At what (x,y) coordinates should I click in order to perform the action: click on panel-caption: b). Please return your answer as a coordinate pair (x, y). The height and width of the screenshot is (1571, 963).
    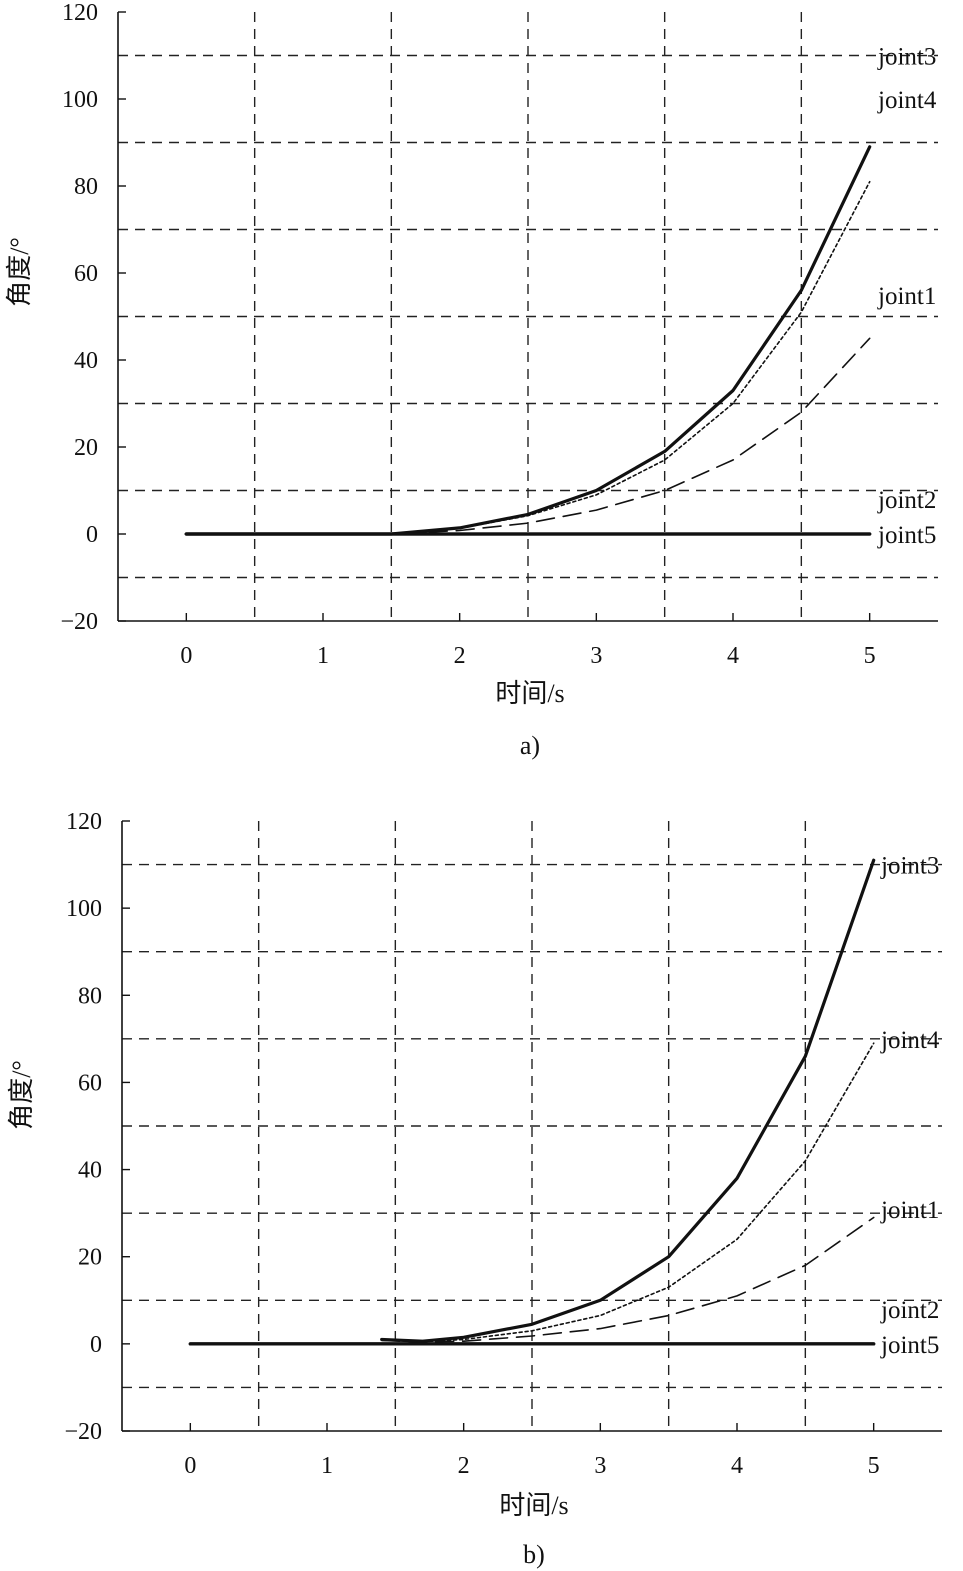
    Looking at the image, I should click on (534, 1554).